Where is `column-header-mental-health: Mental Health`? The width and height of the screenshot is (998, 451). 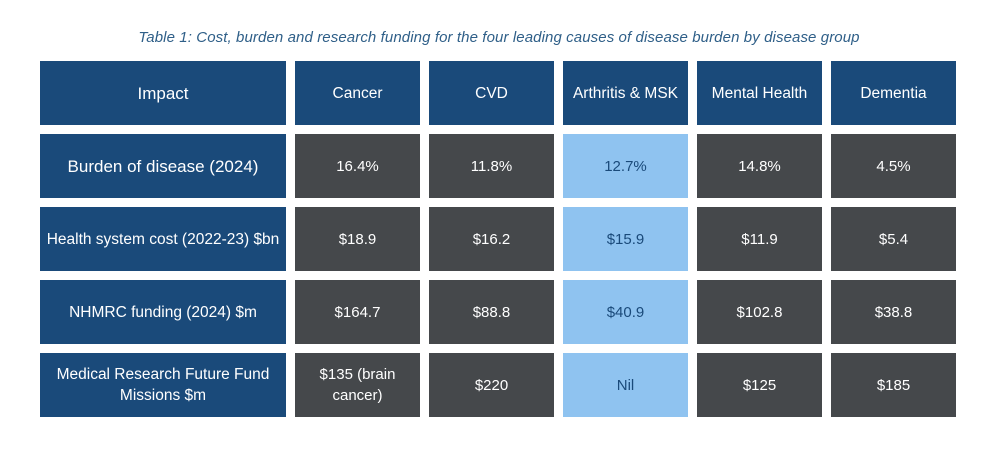
column-header-mental-health: Mental Health is located at coordinates (759, 93).